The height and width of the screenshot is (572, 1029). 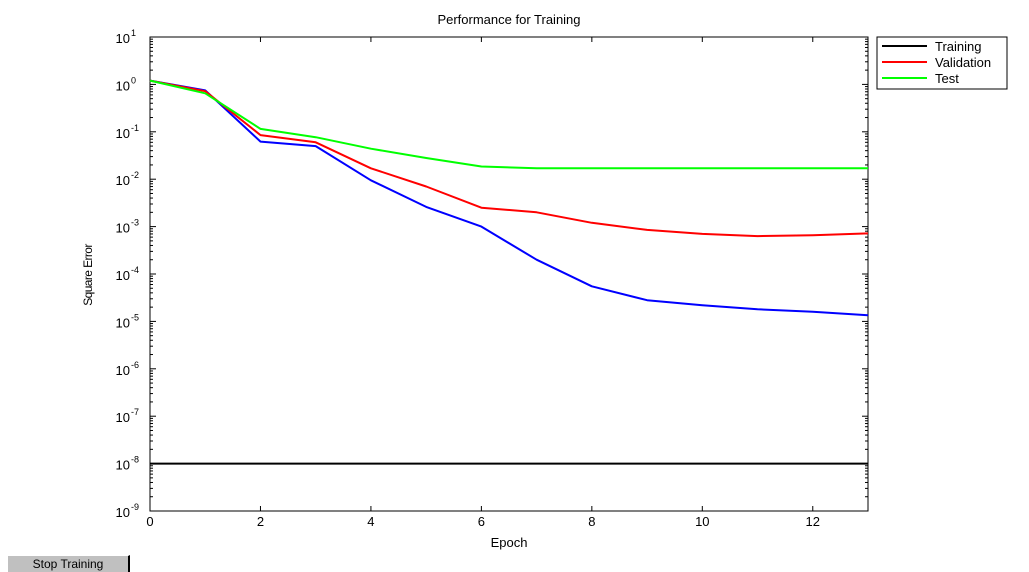 I want to click on y-tick-exponent: 1, so click(x=133, y=33).